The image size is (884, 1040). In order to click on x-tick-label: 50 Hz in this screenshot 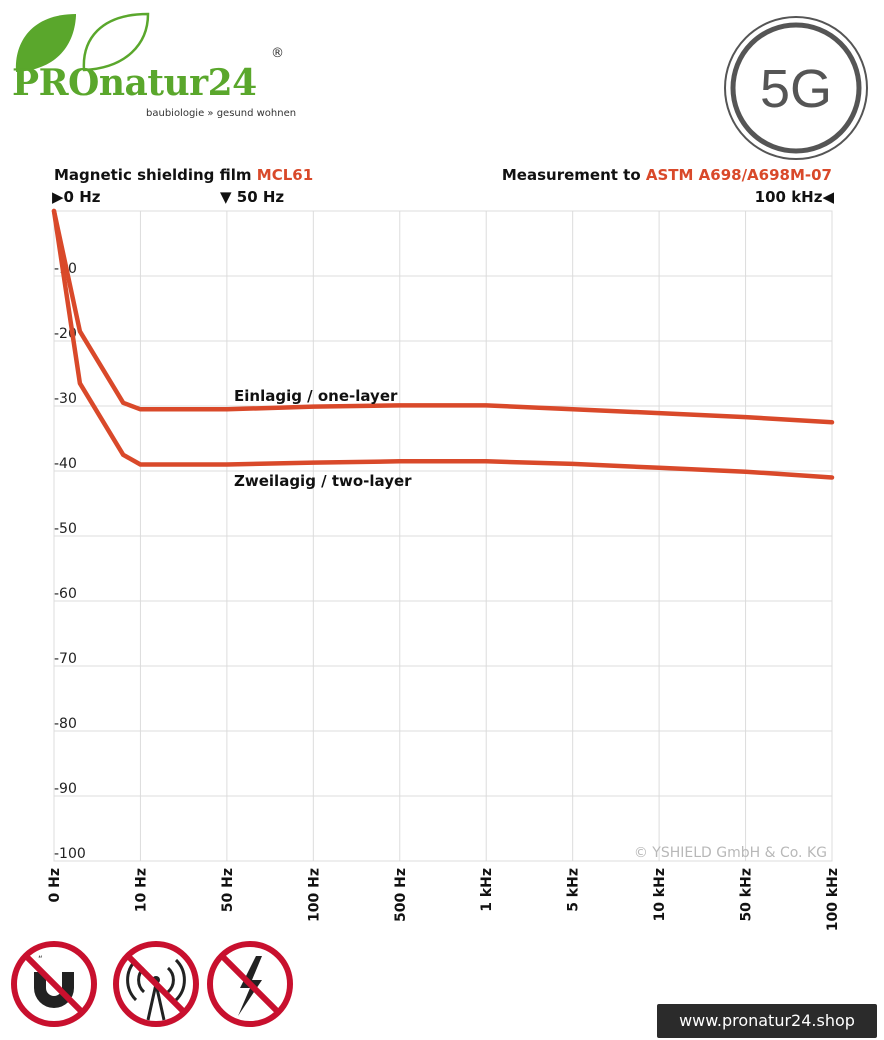, I will do `click(228, 890)`.